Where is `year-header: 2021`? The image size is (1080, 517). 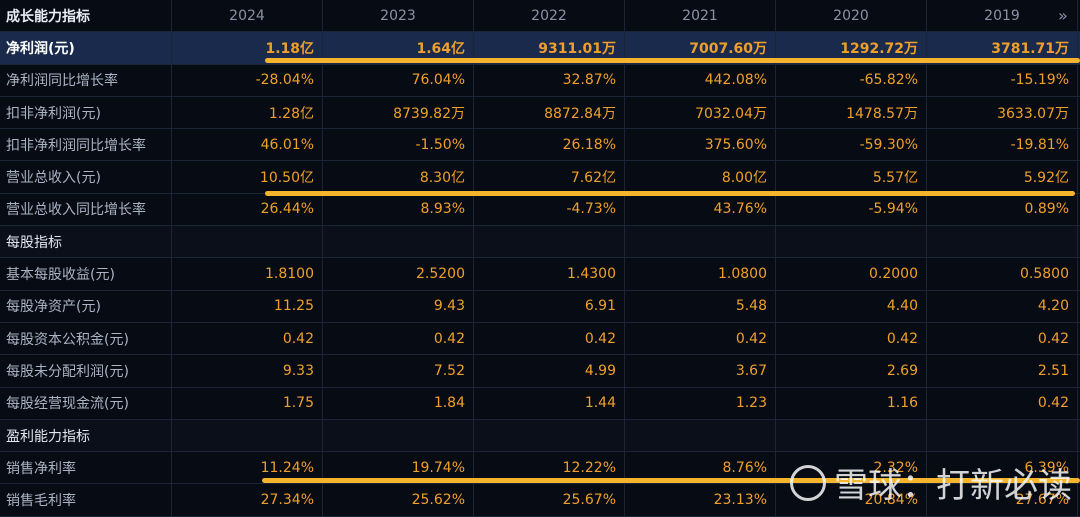
year-header: 2021 is located at coordinates (700, 16).